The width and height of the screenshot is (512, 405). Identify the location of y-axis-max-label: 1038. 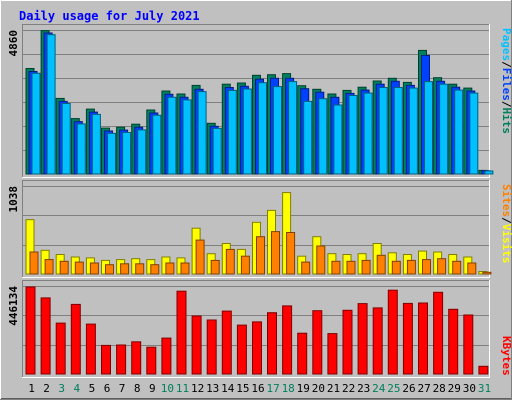
(13, 199).